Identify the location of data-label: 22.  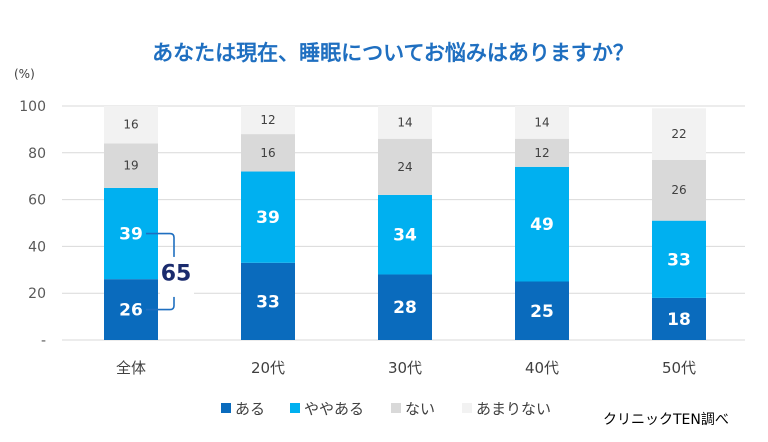
(678, 134).